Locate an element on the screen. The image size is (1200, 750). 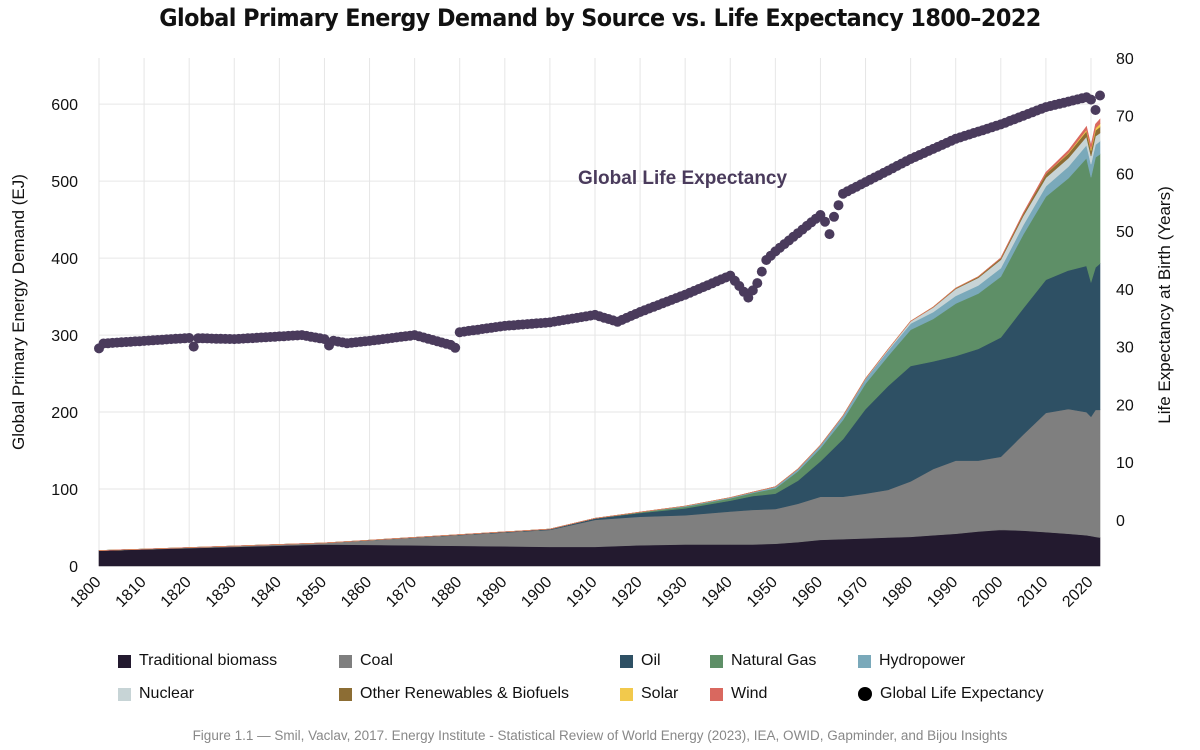
y2-tick-label: 10 is located at coordinates (1125, 463).